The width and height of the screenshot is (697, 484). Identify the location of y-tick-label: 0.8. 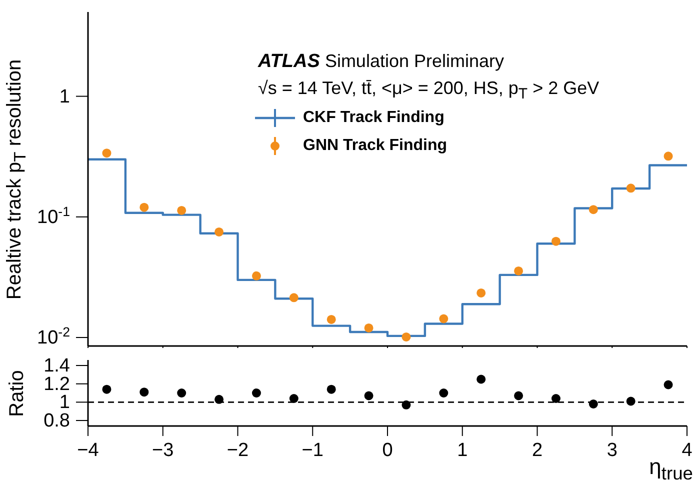
(57, 421).